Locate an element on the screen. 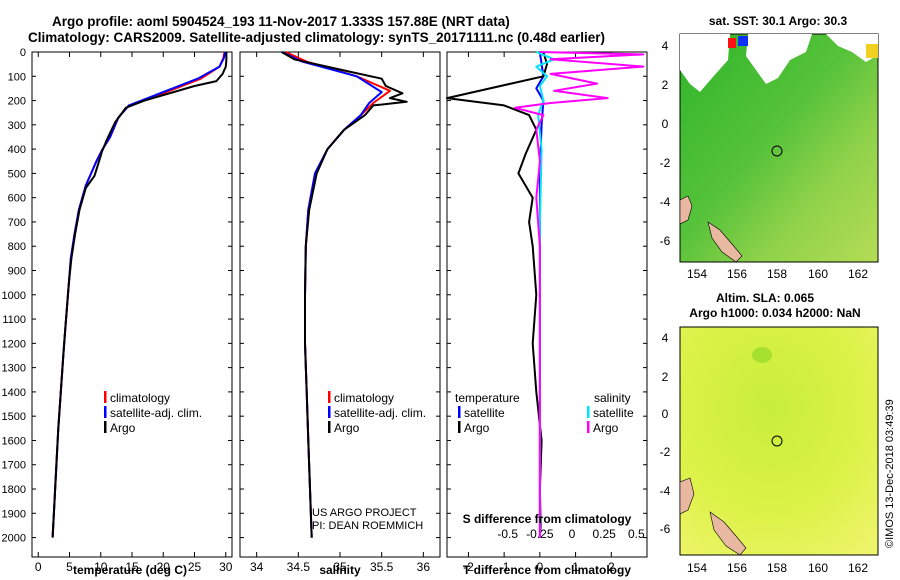  x-tick-label: -2 is located at coordinates (468, 567).